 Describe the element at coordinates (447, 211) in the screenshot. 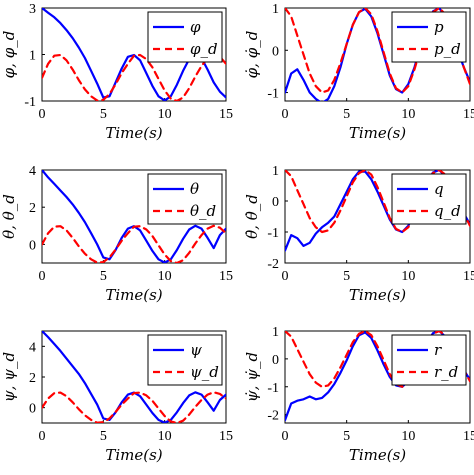

I see `legend-label: q_d` at that location.